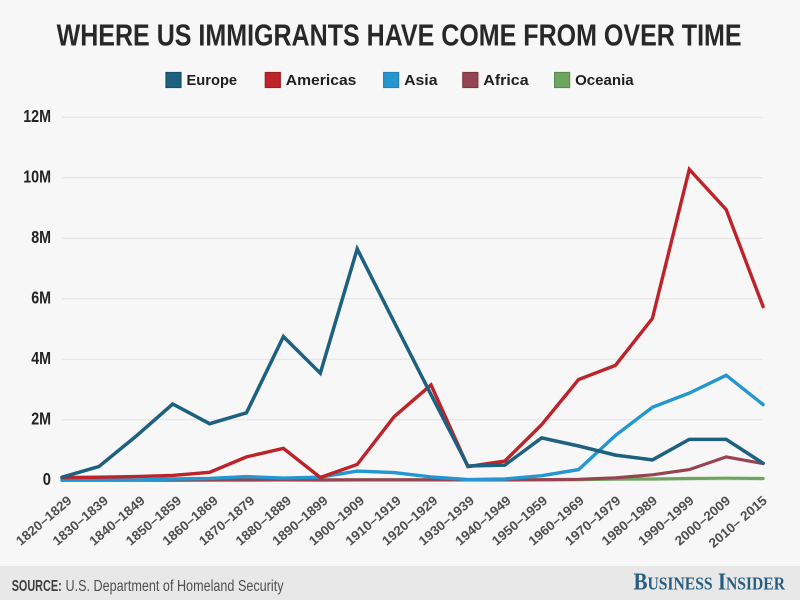  Describe the element at coordinates (212, 80) in the screenshot. I see `svg-text: Europe` at that location.